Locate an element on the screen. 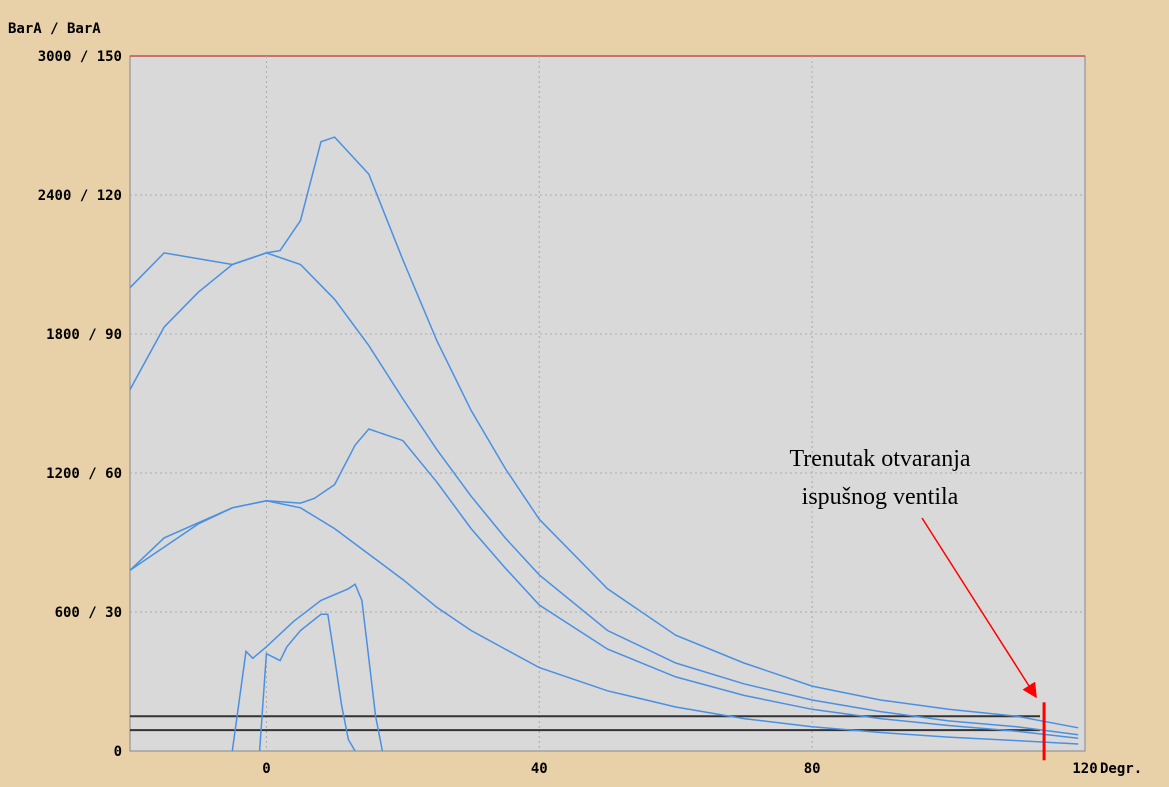 The width and height of the screenshot is (1169, 787). x-tick-label: 40 is located at coordinates (539, 769).